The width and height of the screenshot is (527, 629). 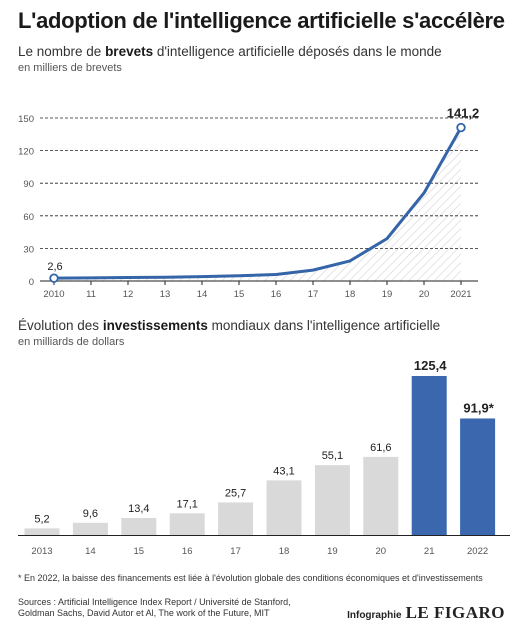 What do you see at coordinates (28, 217) in the screenshot?
I see `y-tick-label: 60` at bounding box center [28, 217].